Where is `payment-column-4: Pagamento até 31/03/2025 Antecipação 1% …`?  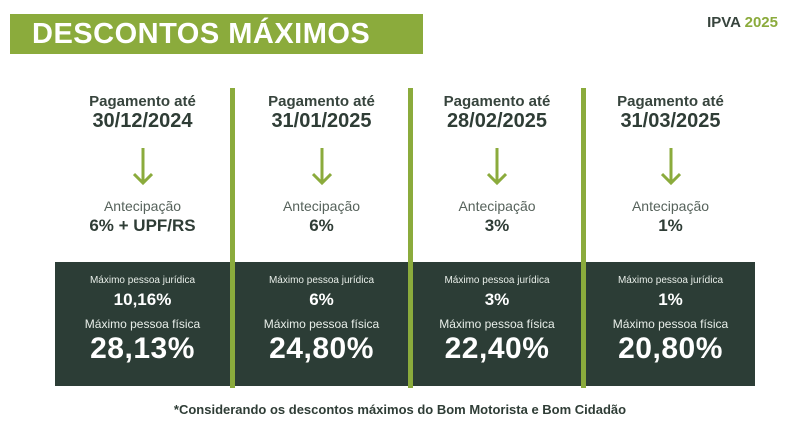
payment-column-4: Pagamento até 31/03/2025 Antecipação 1% … is located at coordinates (670, 238).